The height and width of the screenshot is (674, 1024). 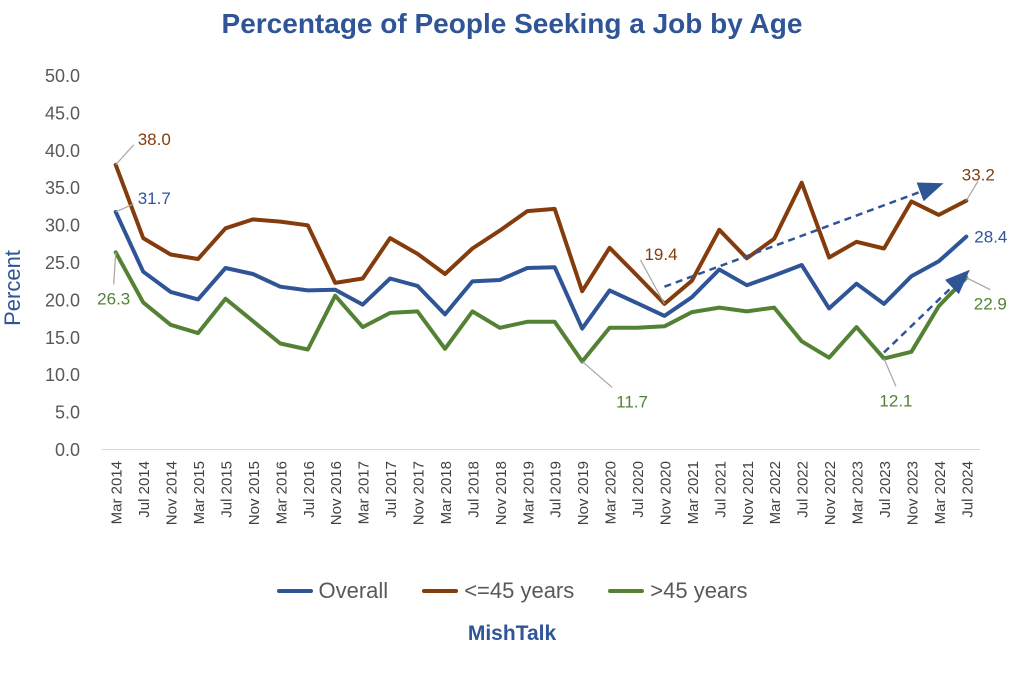 I want to click on data-label: 31.7, so click(x=154, y=198).